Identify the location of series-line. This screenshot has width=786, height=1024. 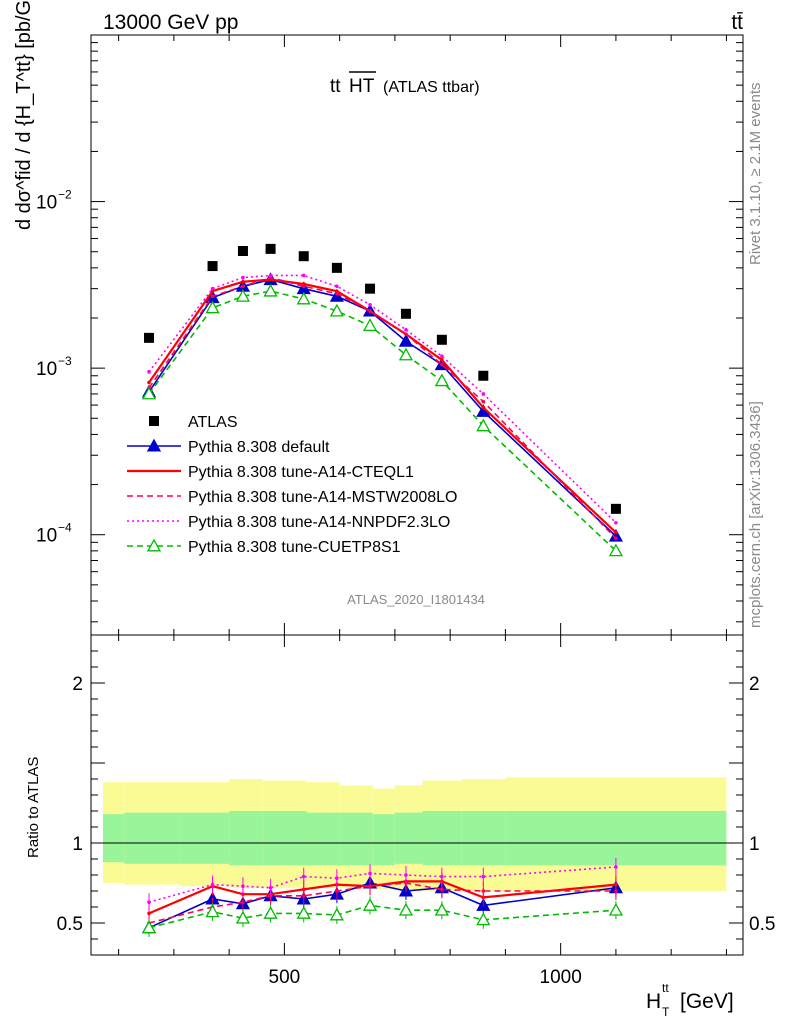
(382, 399).